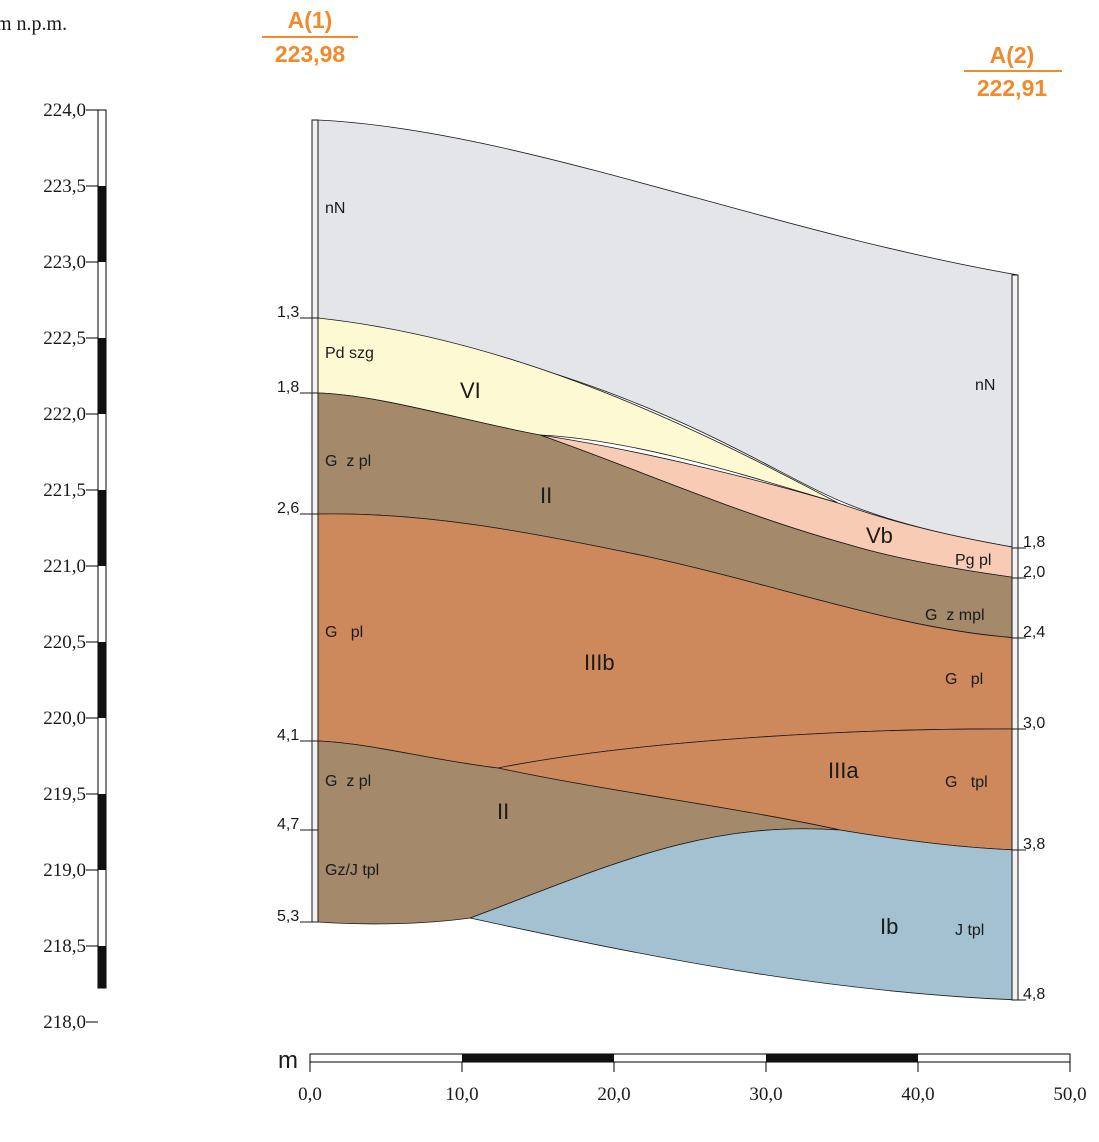 This screenshot has width=1099, height=1142. Describe the element at coordinates (315, 521) in the screenshot. I see `borehole-column-A1` at that location.